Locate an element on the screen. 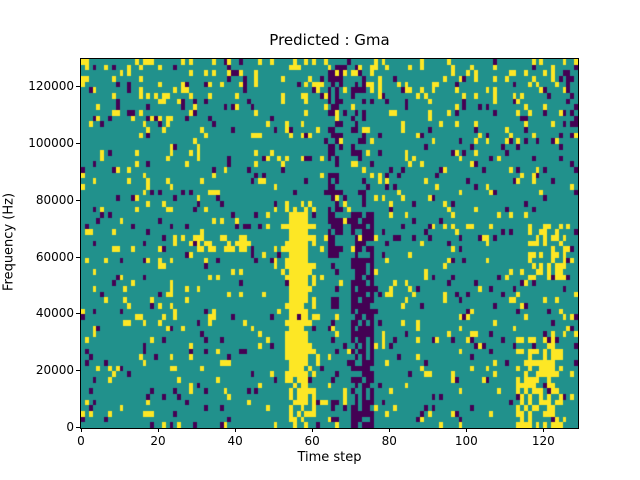  y-tick-label: 80000 is located at coordinates (54, 199).